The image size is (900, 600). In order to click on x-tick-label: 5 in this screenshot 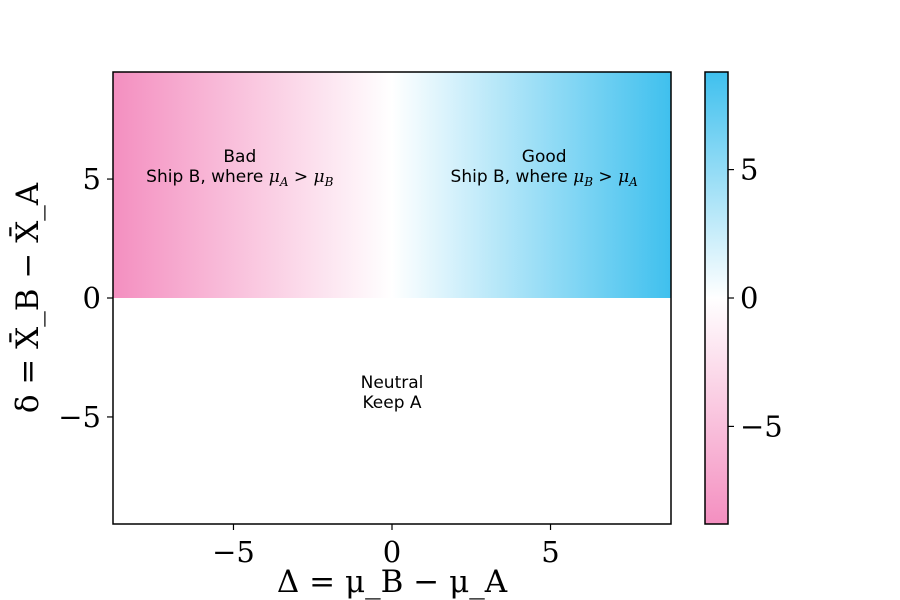, I will do `click(550, 552)`.